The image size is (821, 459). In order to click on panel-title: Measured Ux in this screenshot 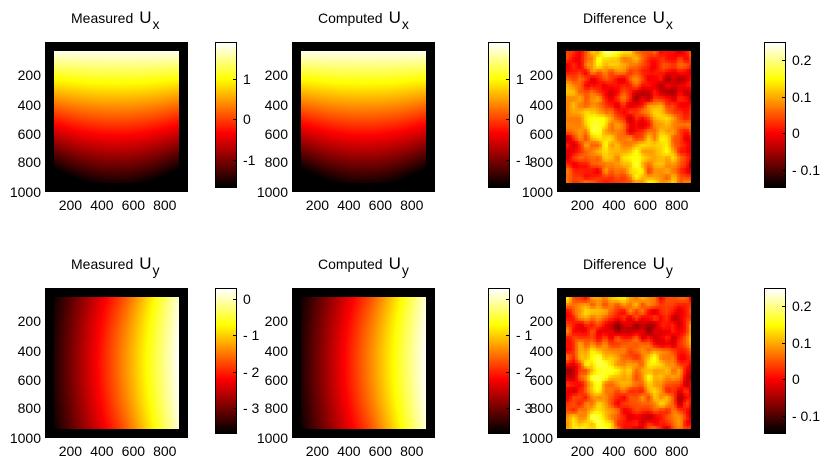, I will do `click(115, 20)`.